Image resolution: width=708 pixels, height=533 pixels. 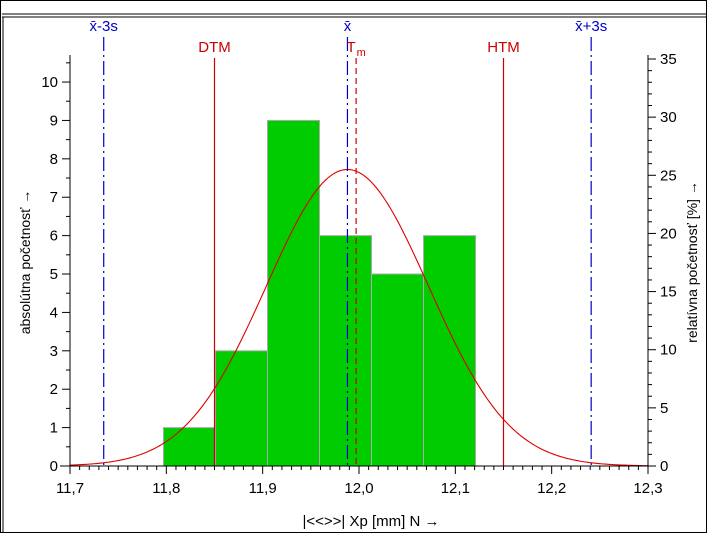 What do you see at coordinates (166, 488) in the screenshot?
I see `x-tick-label: 11,8` at bounding box center [166, 488].